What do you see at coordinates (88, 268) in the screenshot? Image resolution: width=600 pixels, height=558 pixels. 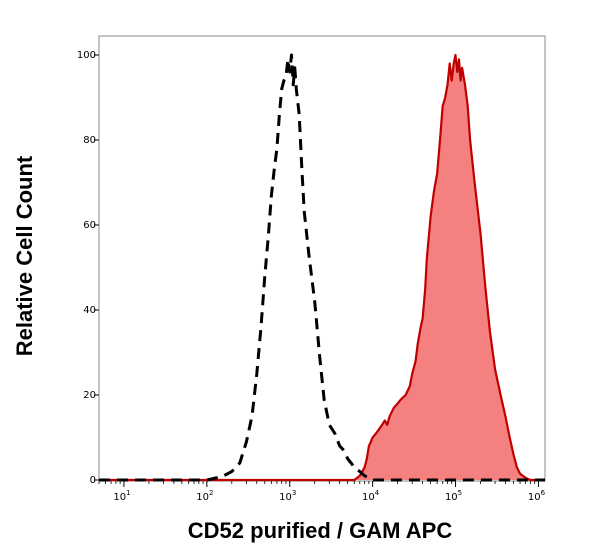 I see `y-axis: 0 20 40 60 80 100` at bounding box center [88, 268].